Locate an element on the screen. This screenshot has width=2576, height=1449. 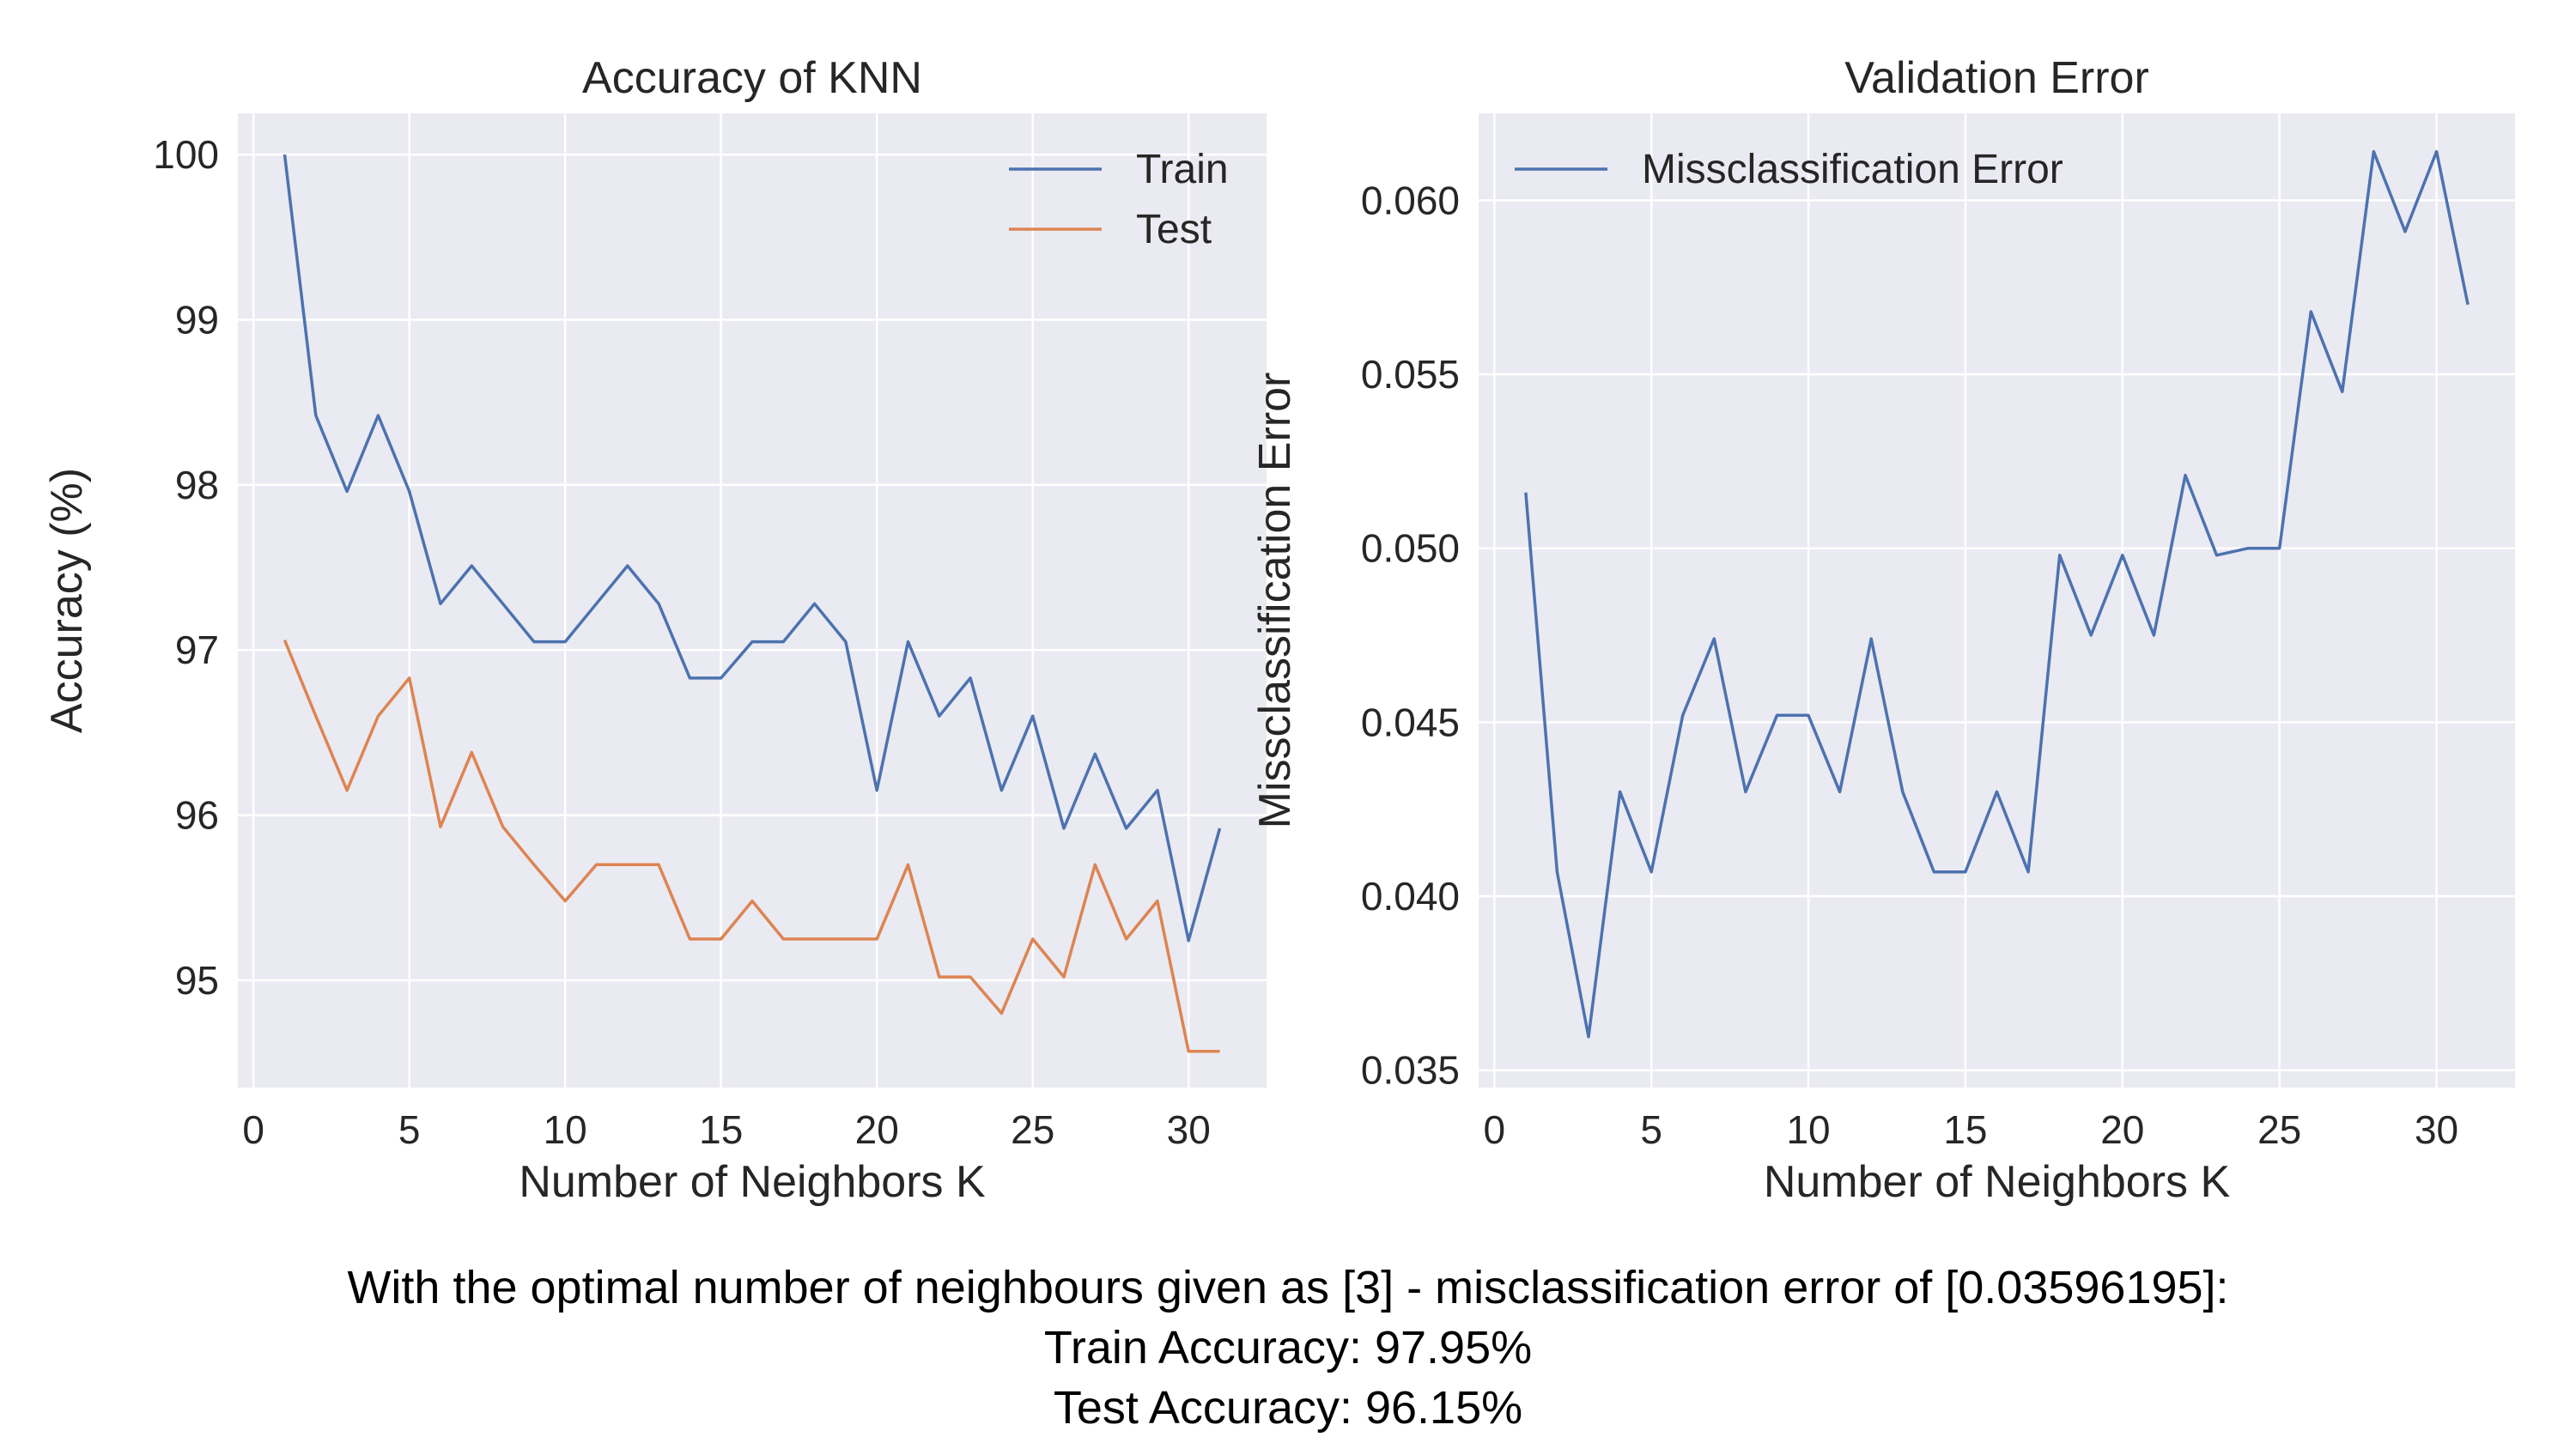
y-tick-label: 100 is located at coordinates (186, 154).